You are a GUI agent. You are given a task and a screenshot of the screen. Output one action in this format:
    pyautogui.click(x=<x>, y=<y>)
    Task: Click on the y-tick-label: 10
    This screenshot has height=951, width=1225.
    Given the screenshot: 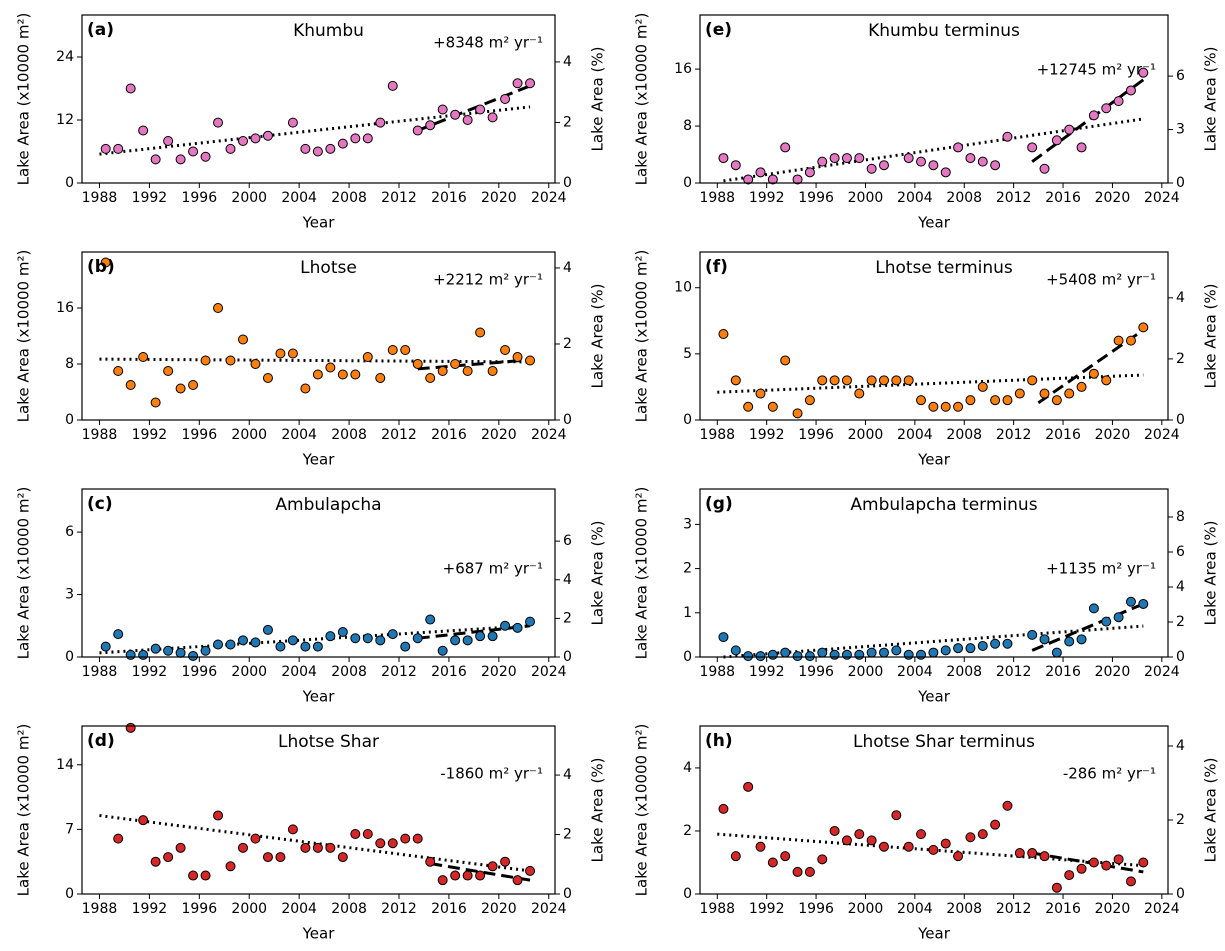 What is the action you would take?
    pyautogui.click(x=683, y=288)
    